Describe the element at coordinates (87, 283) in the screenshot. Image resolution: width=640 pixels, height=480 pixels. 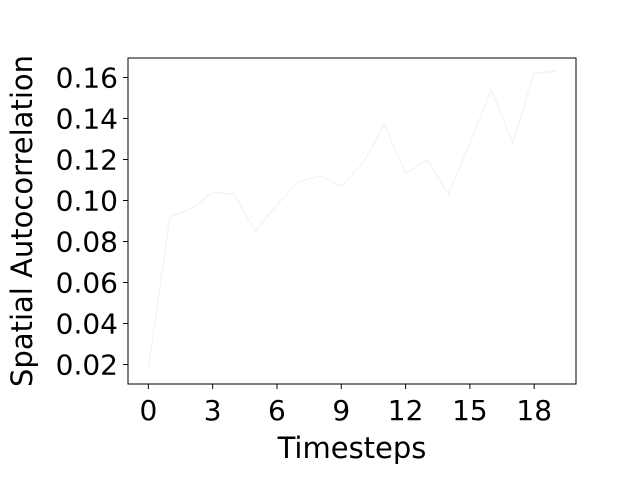
I see `y-tick-label: 0.06` at that location.